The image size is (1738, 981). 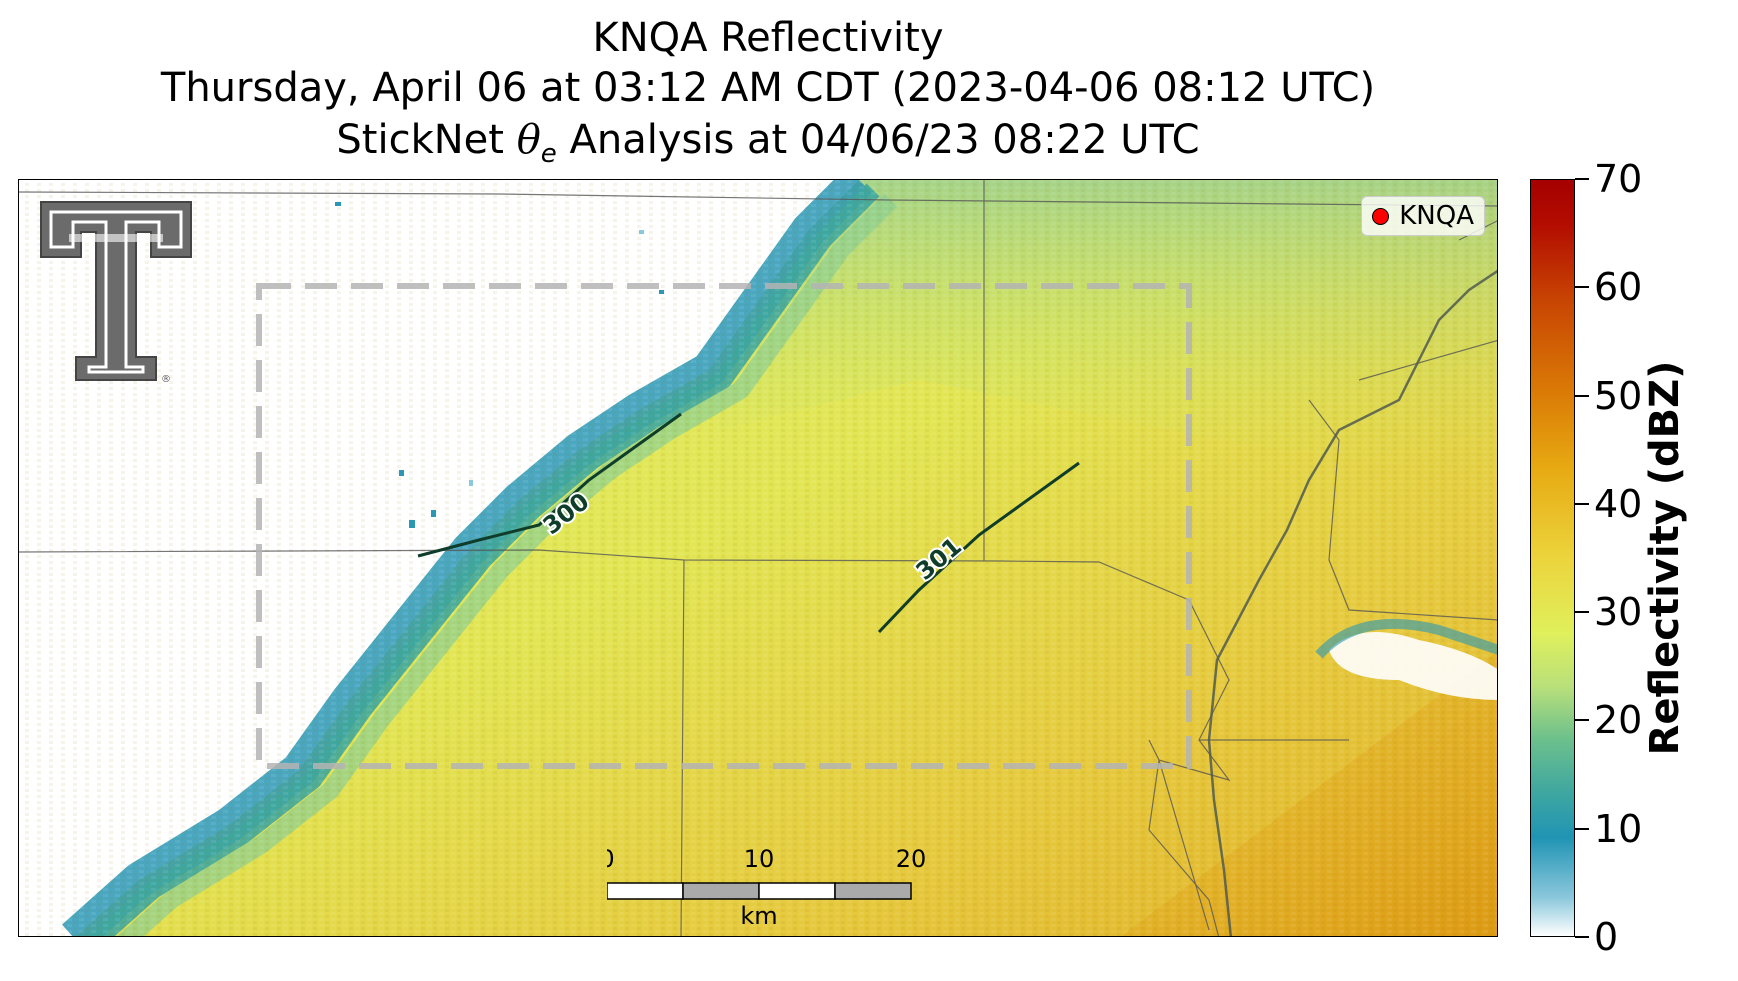 I want to click on legend: KNQA, so click(x=1423, y=216).